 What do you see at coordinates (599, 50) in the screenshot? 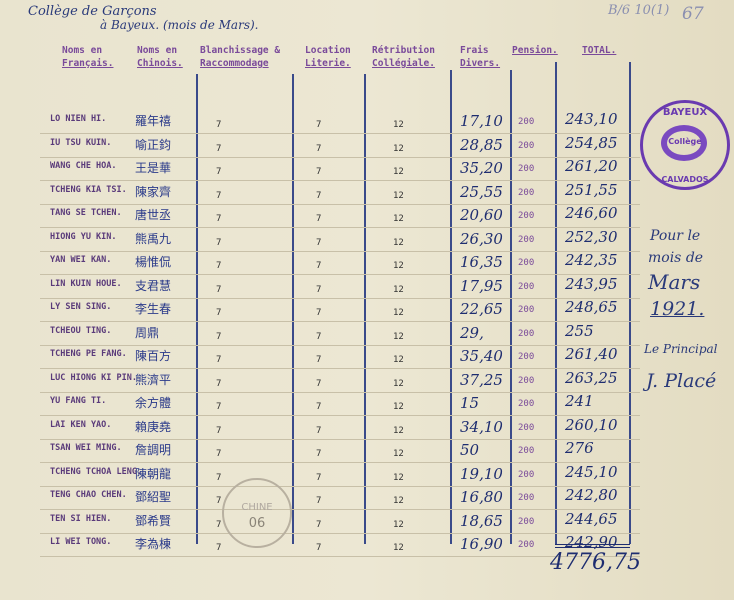
I see `col-header-total: TOTAL.` at bounding box center [599, 50].